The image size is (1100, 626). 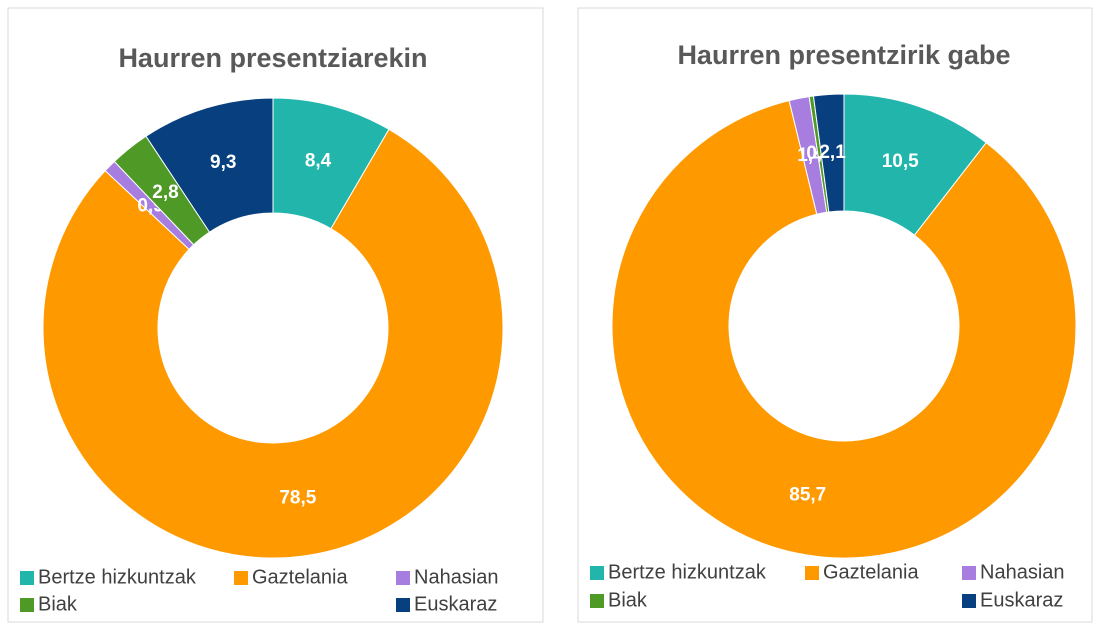 I want to click on data-label: 8,4, so click(x=318, y=160).